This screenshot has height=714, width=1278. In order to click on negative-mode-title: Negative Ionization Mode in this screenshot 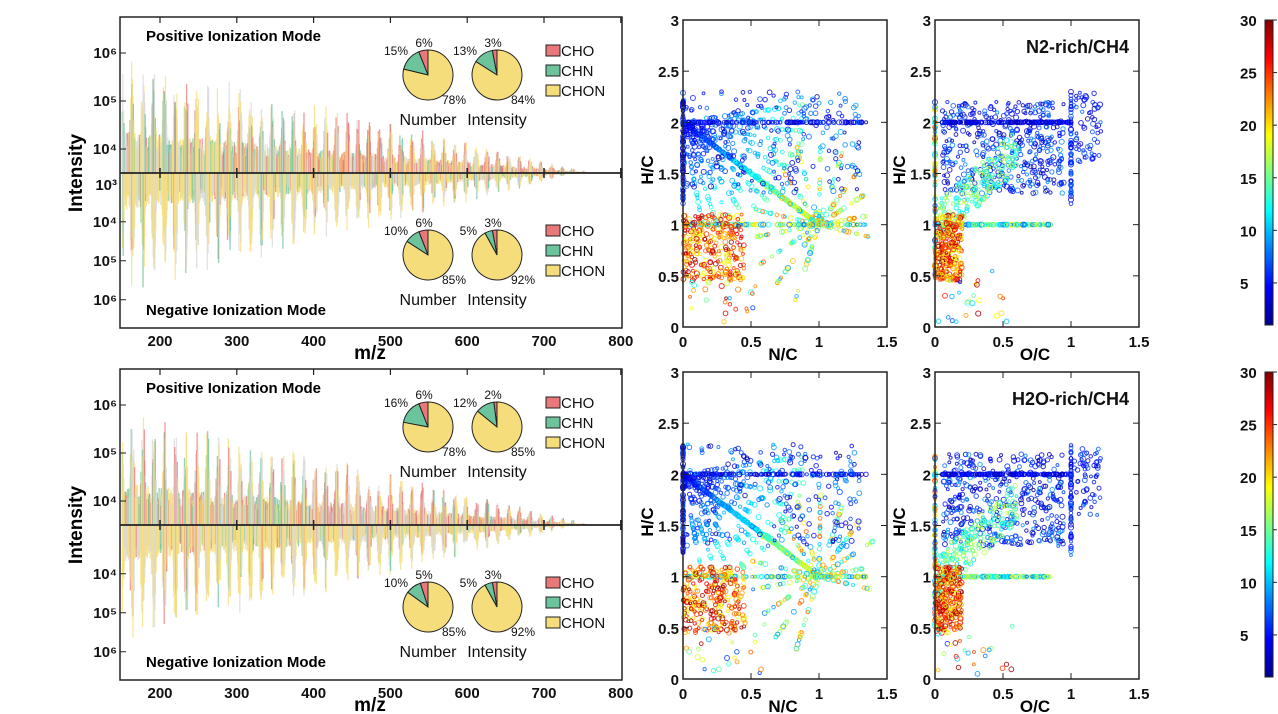, I will do `click(236, 310)`.